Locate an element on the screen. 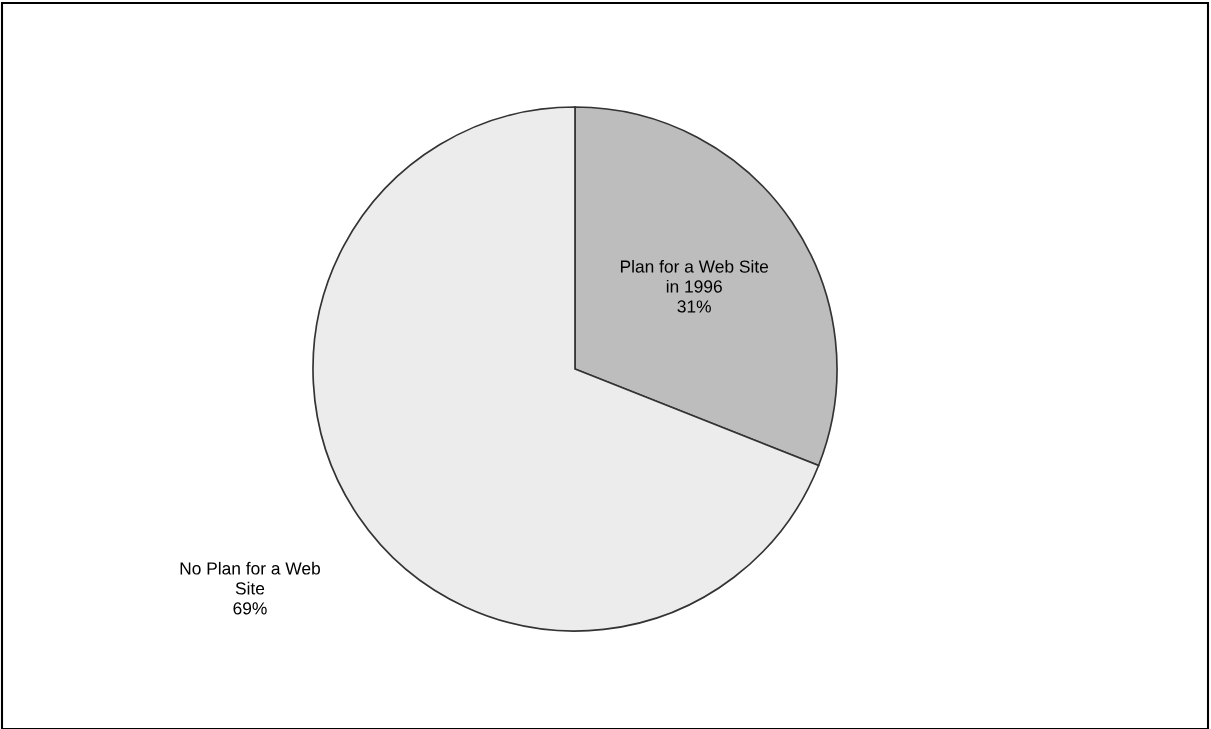 This screenshot has height=729, width=1211. slice-label: Plan for a Web Site in 1996 is located at coordinates (694, 276).